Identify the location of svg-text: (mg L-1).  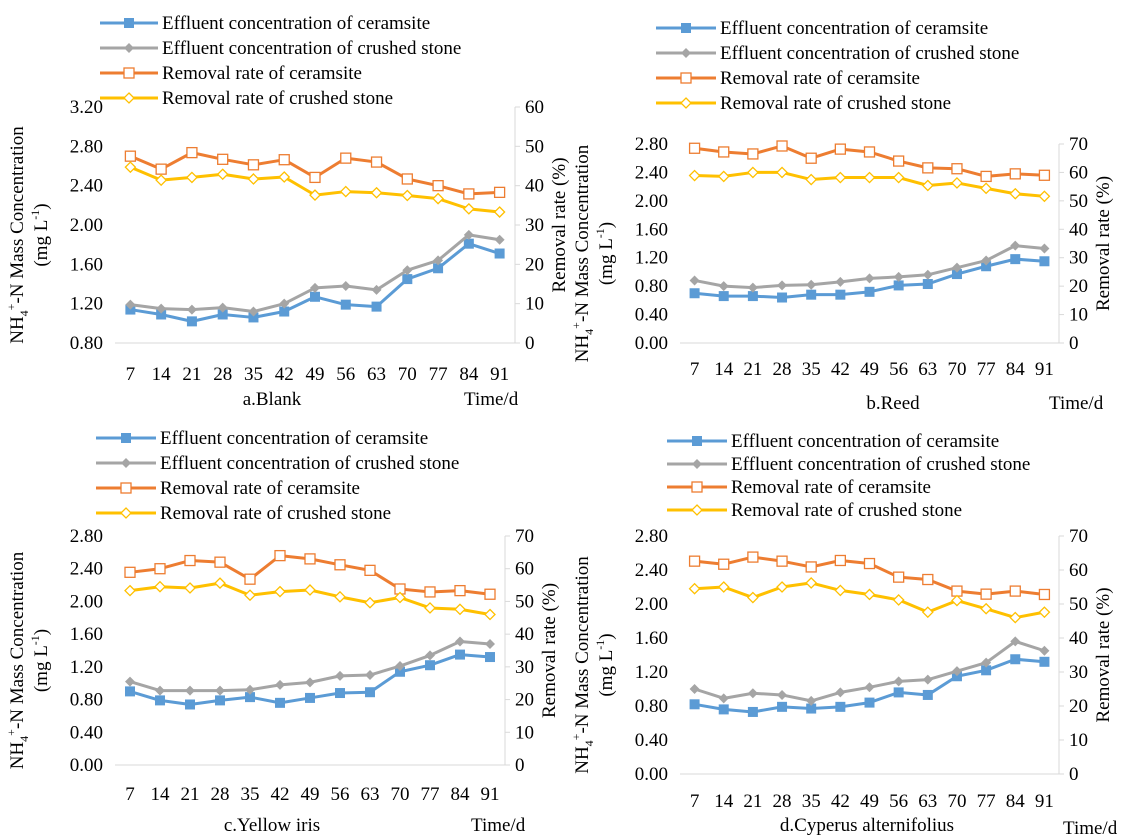
(40, 660).